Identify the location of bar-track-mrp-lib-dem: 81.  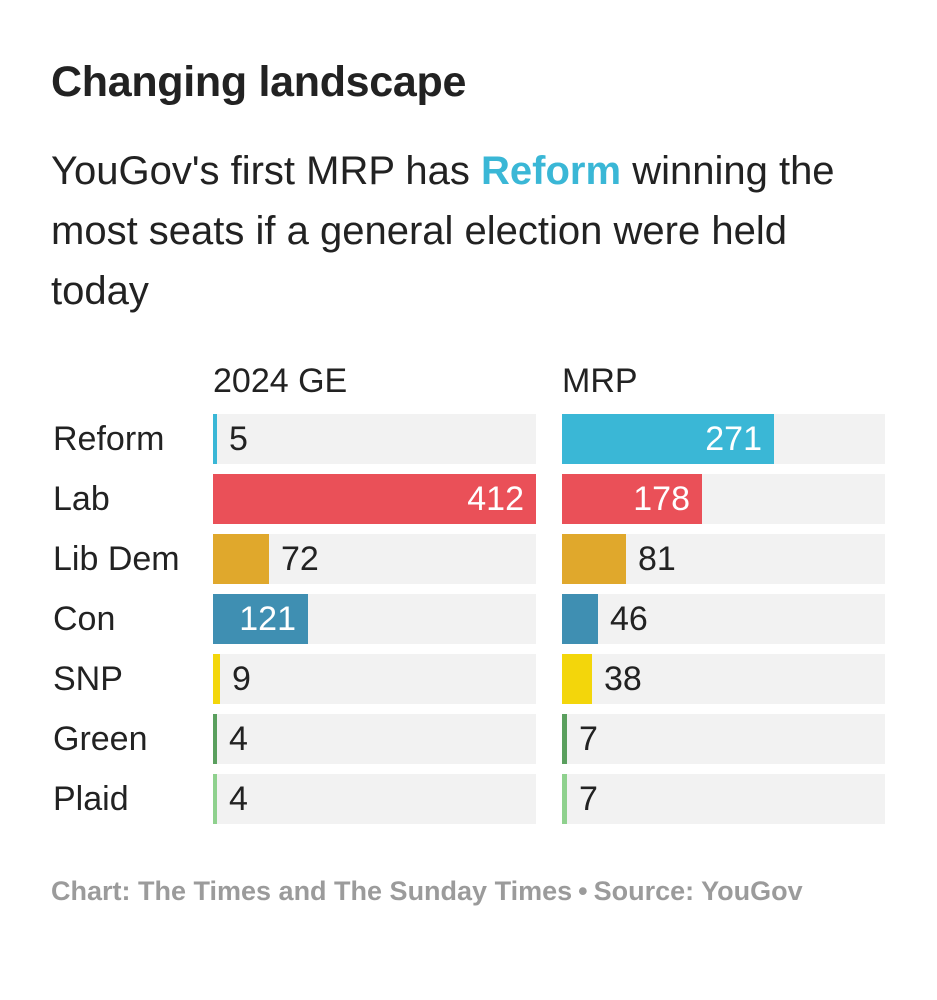
(723, 559).